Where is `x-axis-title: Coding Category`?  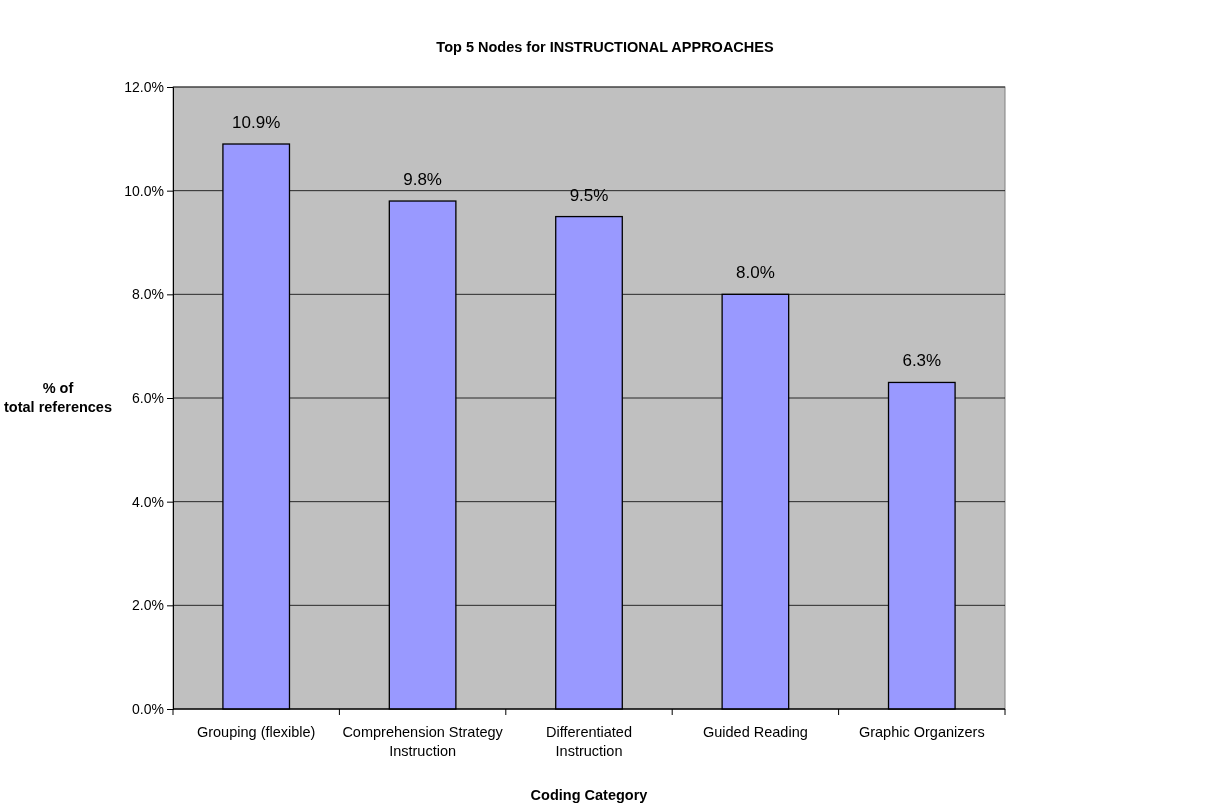 x-axis-title: Coding Category is located at coordinates (589, 795).